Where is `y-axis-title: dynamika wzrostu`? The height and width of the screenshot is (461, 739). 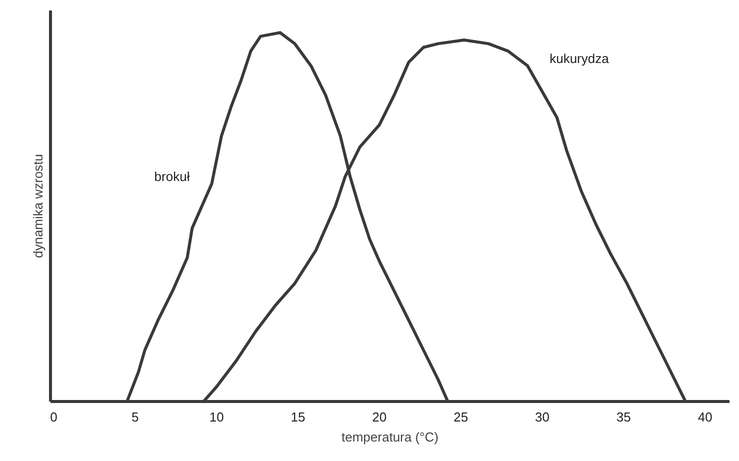
y-axis-title: dynamika wzrostu is located at coordinates (38, 206).